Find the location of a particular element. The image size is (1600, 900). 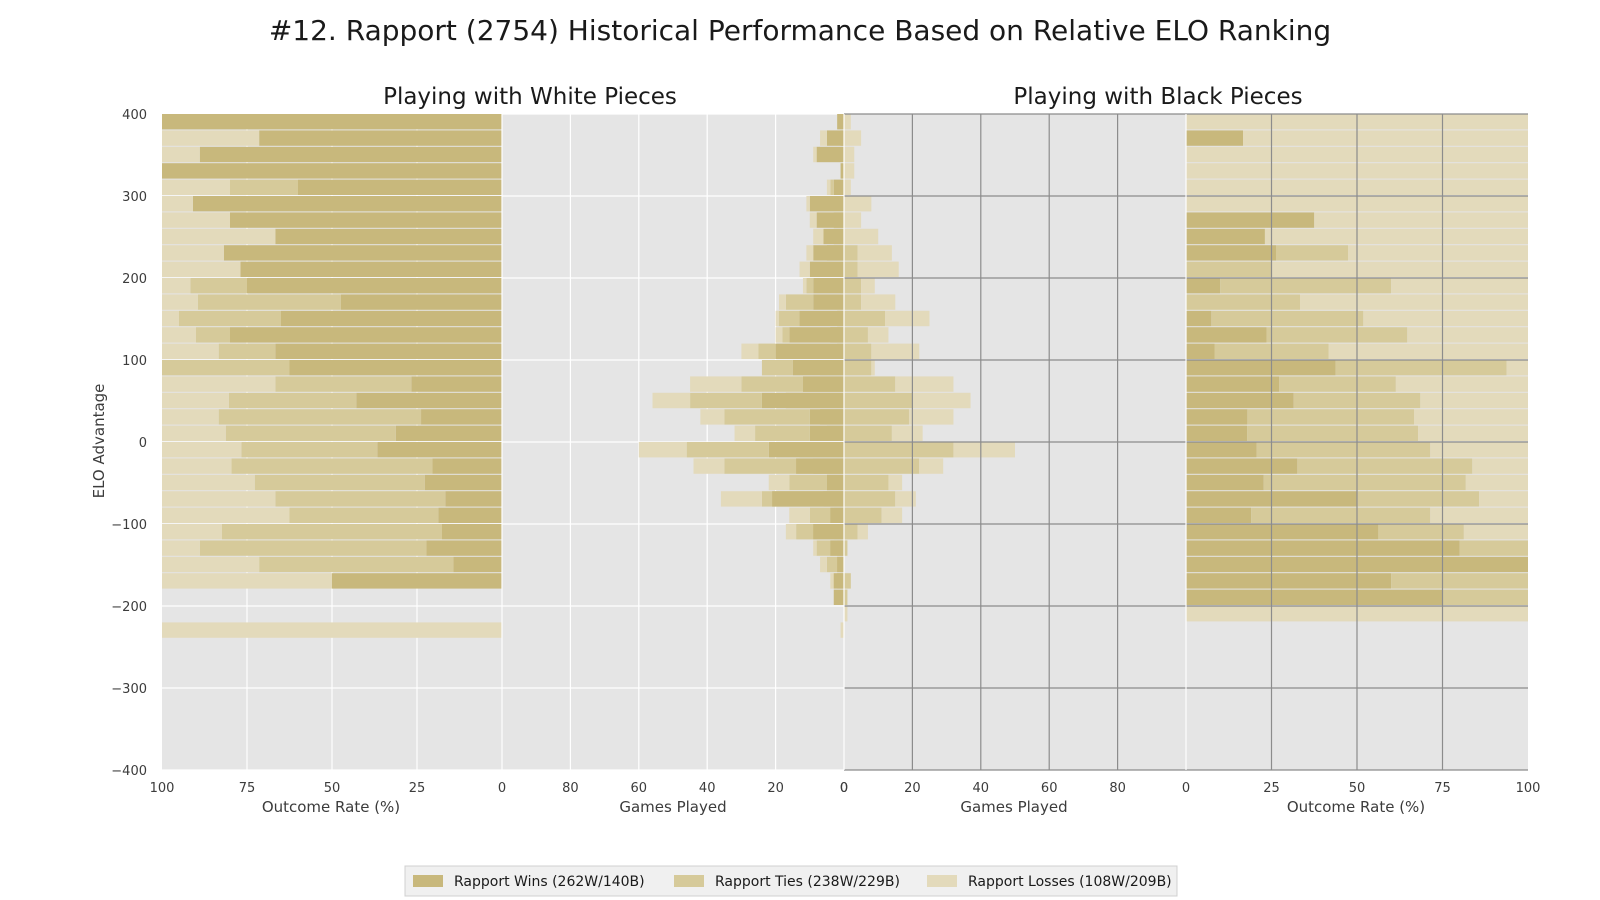

white-rate-tick-label: 25 is located at coordinates (417, 788).